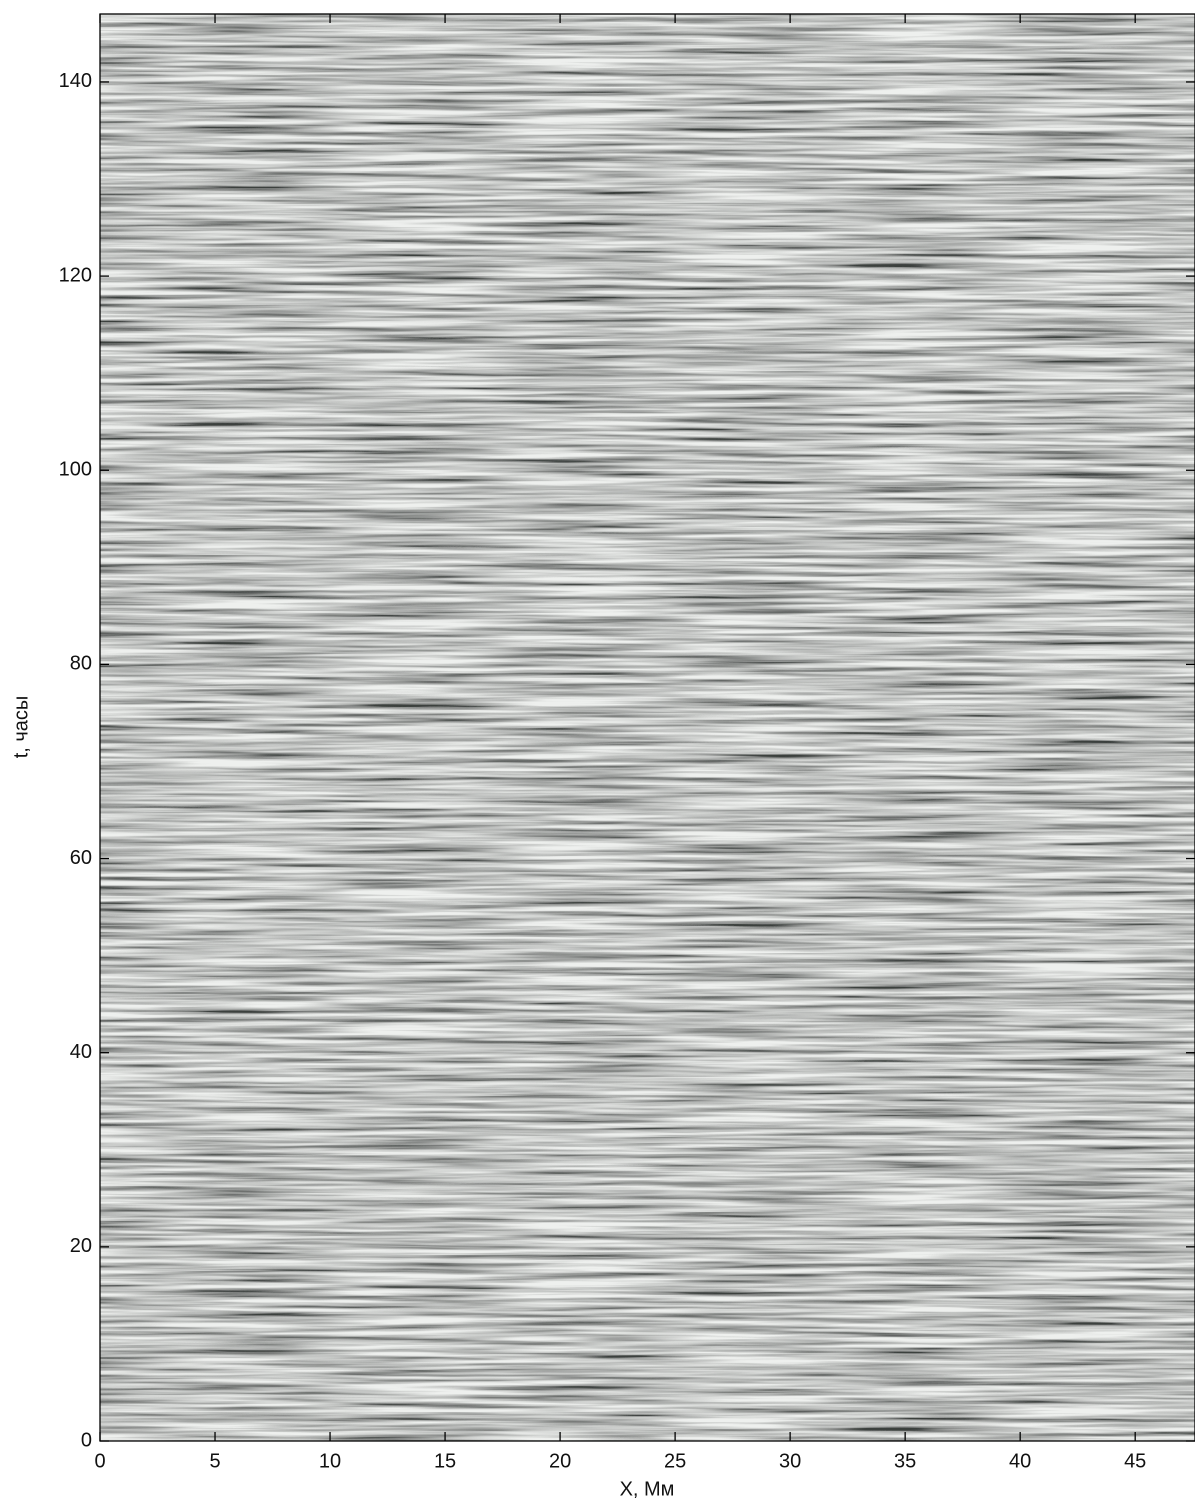  What do you see at coordinates (675, 1461) in the screenshot?
I see `x-tick-label: 25` at bounding box center [675, 1461].